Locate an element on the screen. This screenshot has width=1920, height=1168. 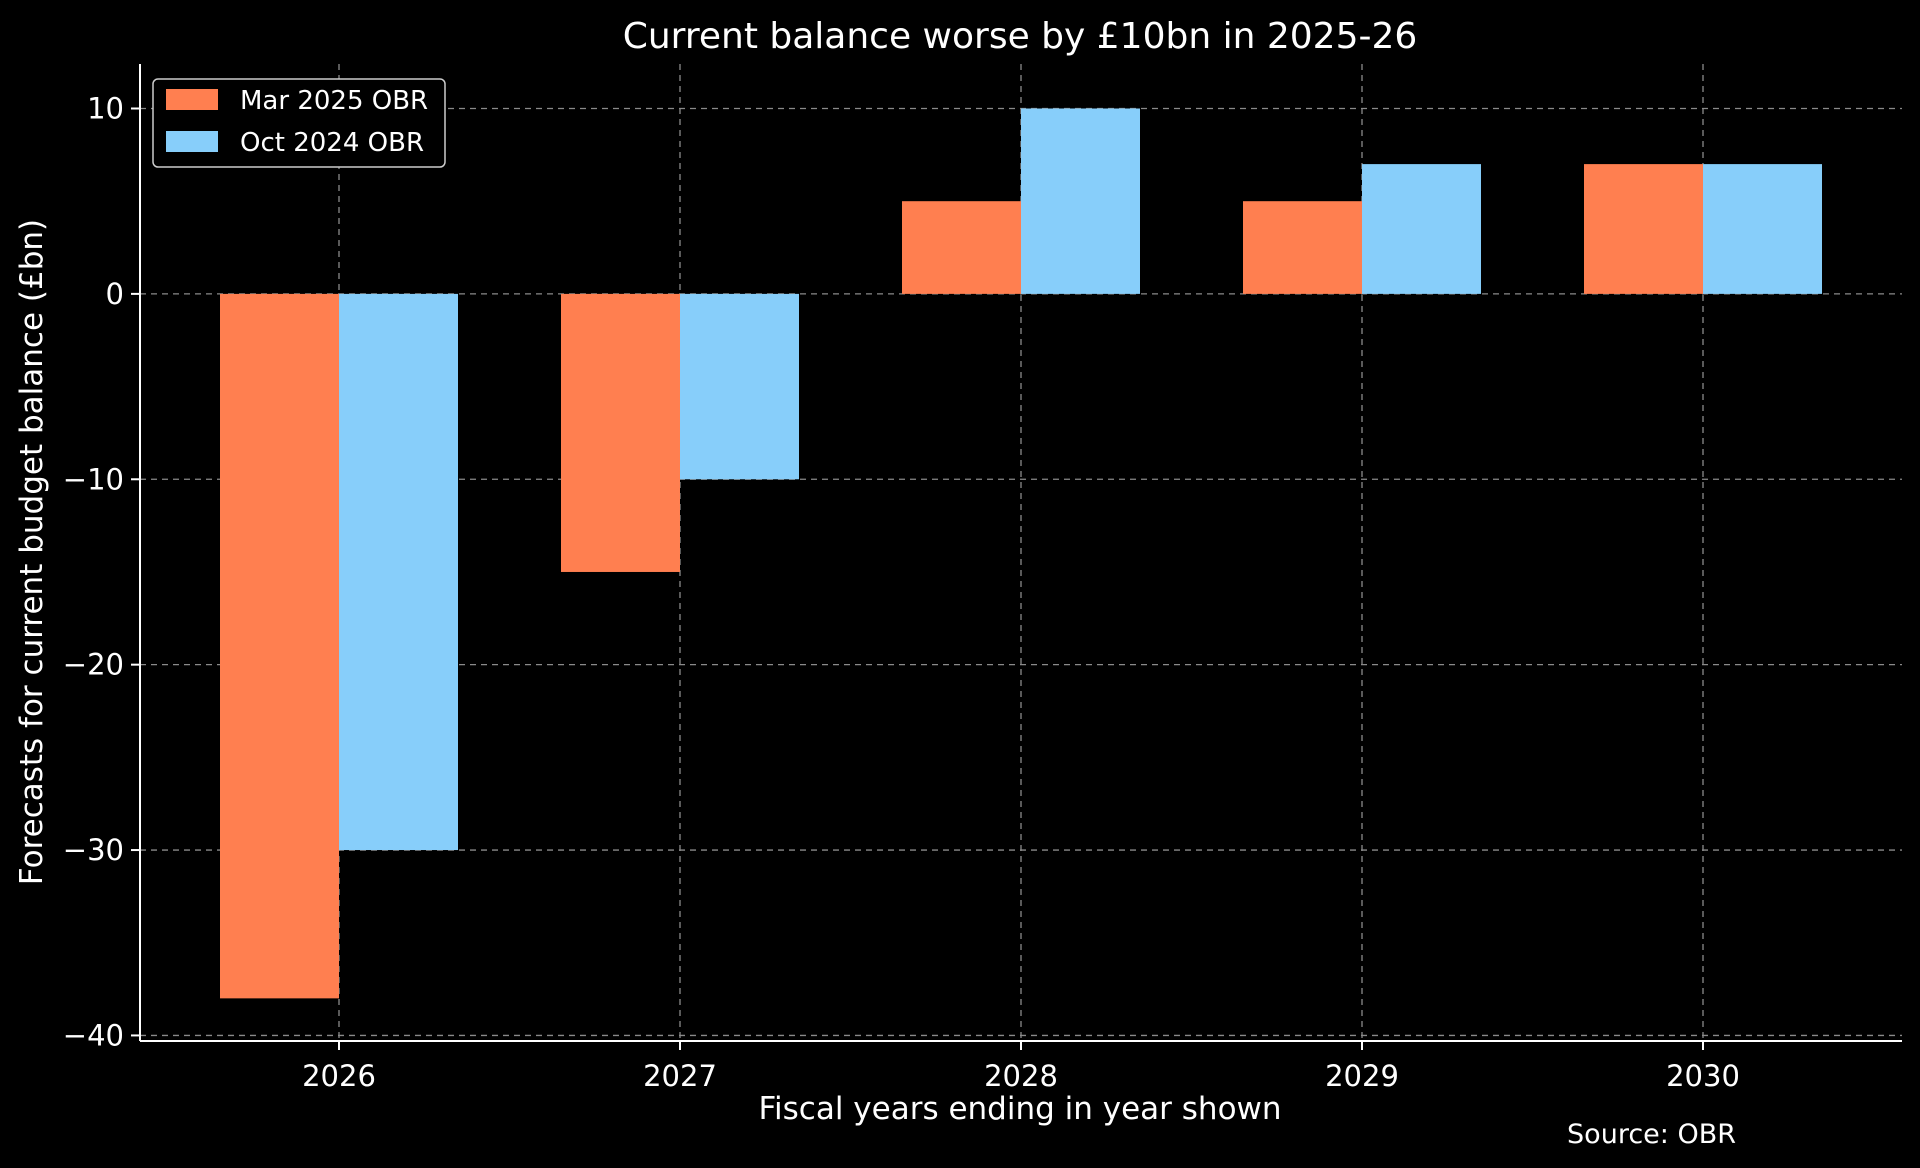
bar-mar-2025-2027 is located at coordinates (620, 432).